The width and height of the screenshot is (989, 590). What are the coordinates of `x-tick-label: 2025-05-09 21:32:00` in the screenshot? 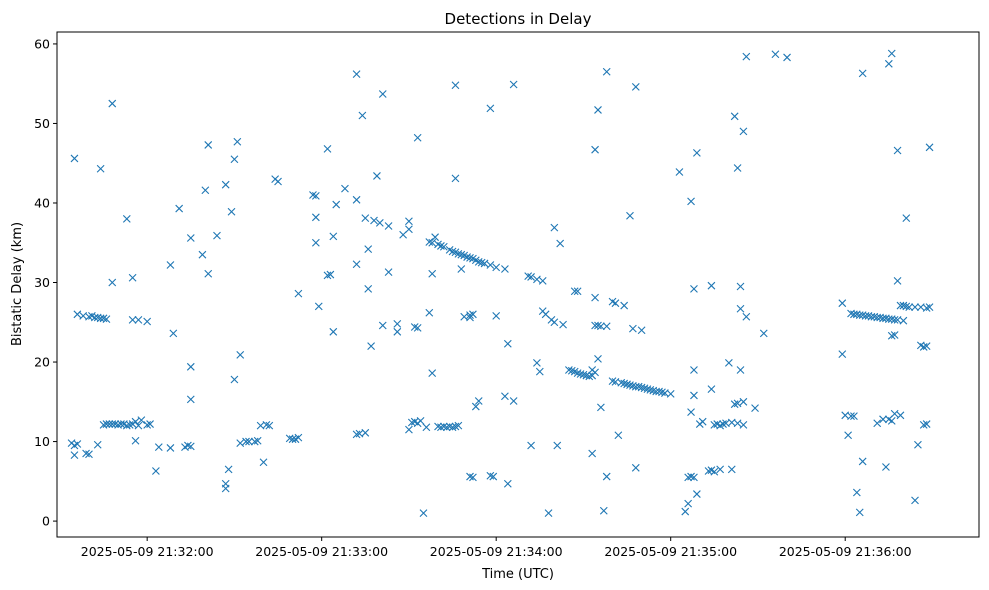 It's located at (147, 551).